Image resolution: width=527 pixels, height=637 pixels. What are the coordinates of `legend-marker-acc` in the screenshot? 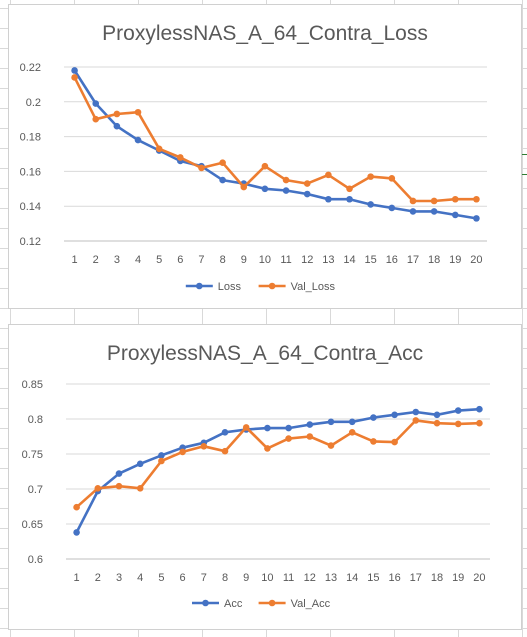 It's located at (205, 603).